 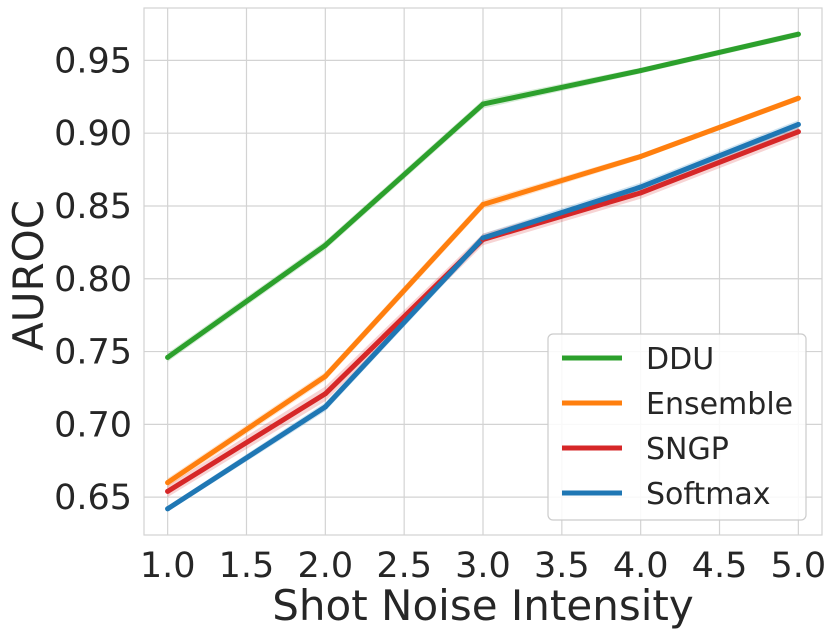 I want to click on y-tick-label: 0.75, so click(x=93, y=353).